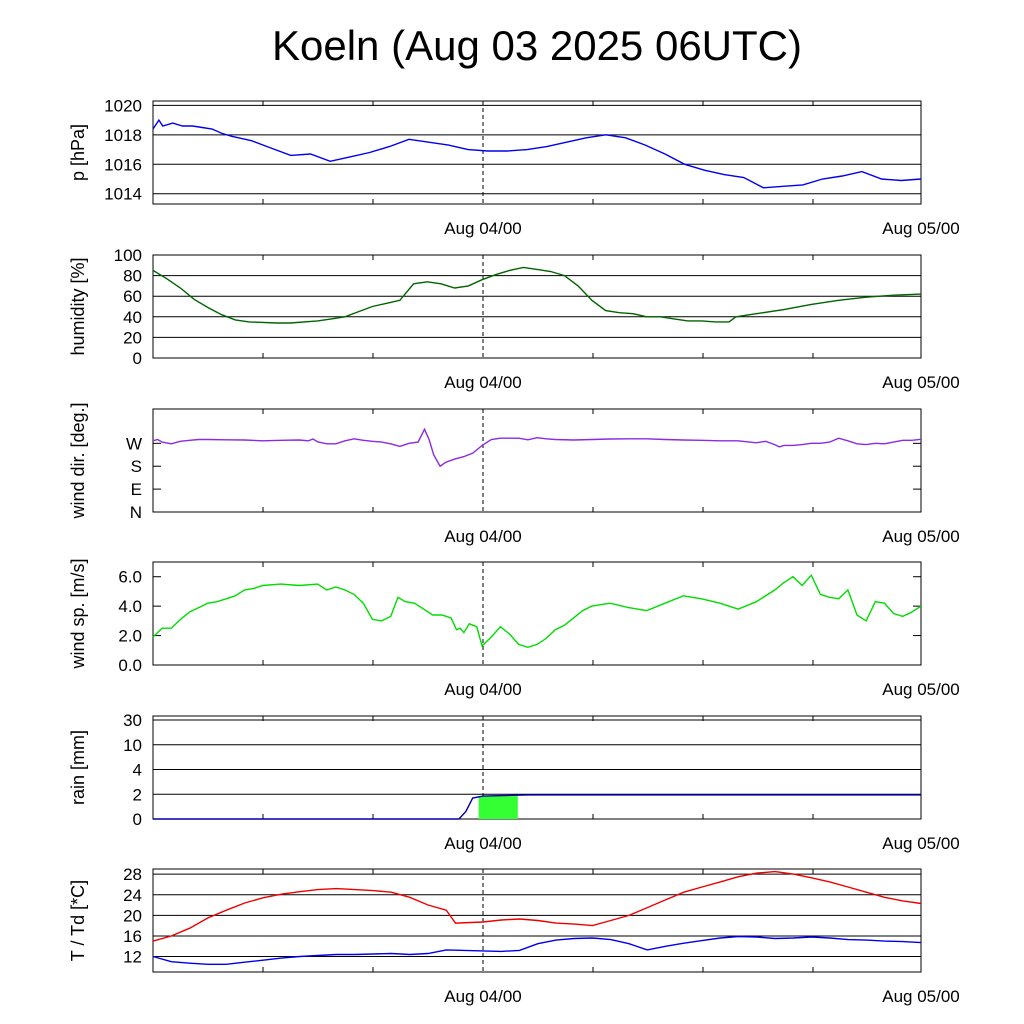 This screenshot has width=1024, height=1024. Describe the element at coordinates (537, 906) in the screenshot. I see `series-line-t` at that location.